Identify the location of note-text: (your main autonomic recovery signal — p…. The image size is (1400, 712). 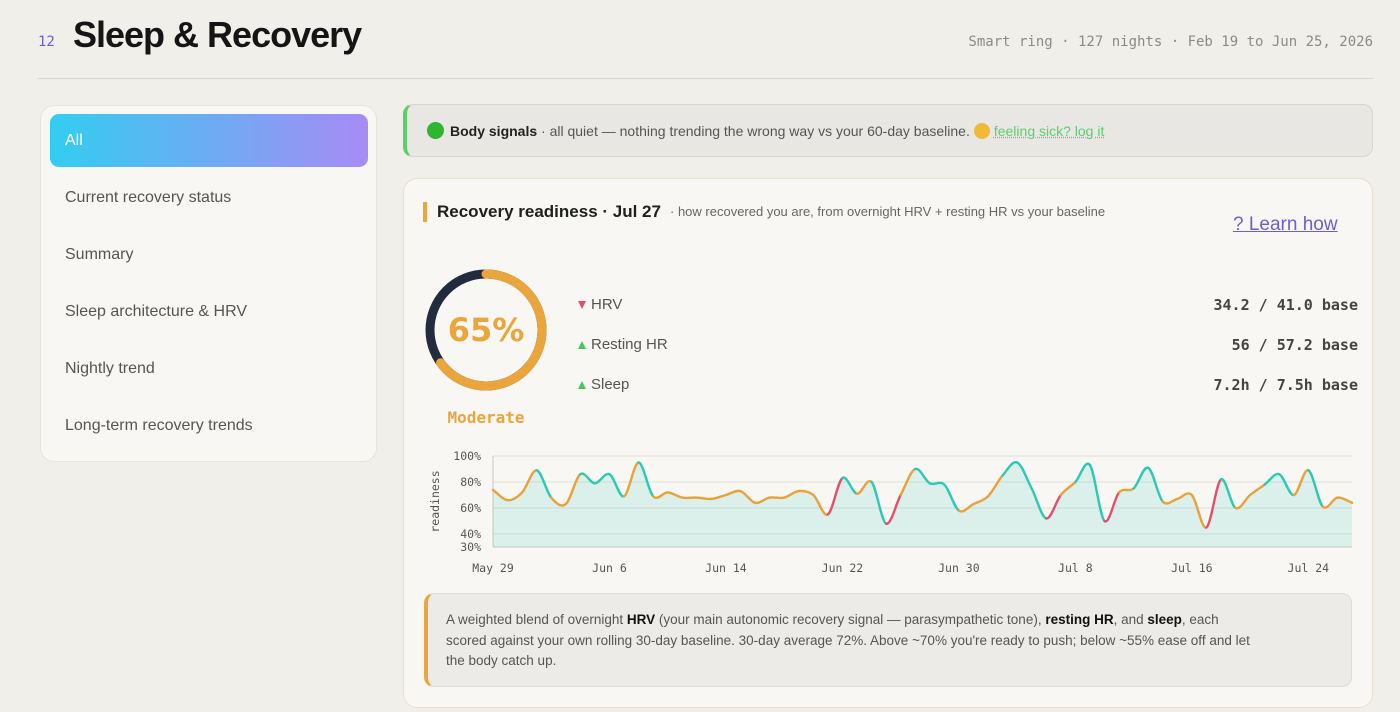
(850, 619).